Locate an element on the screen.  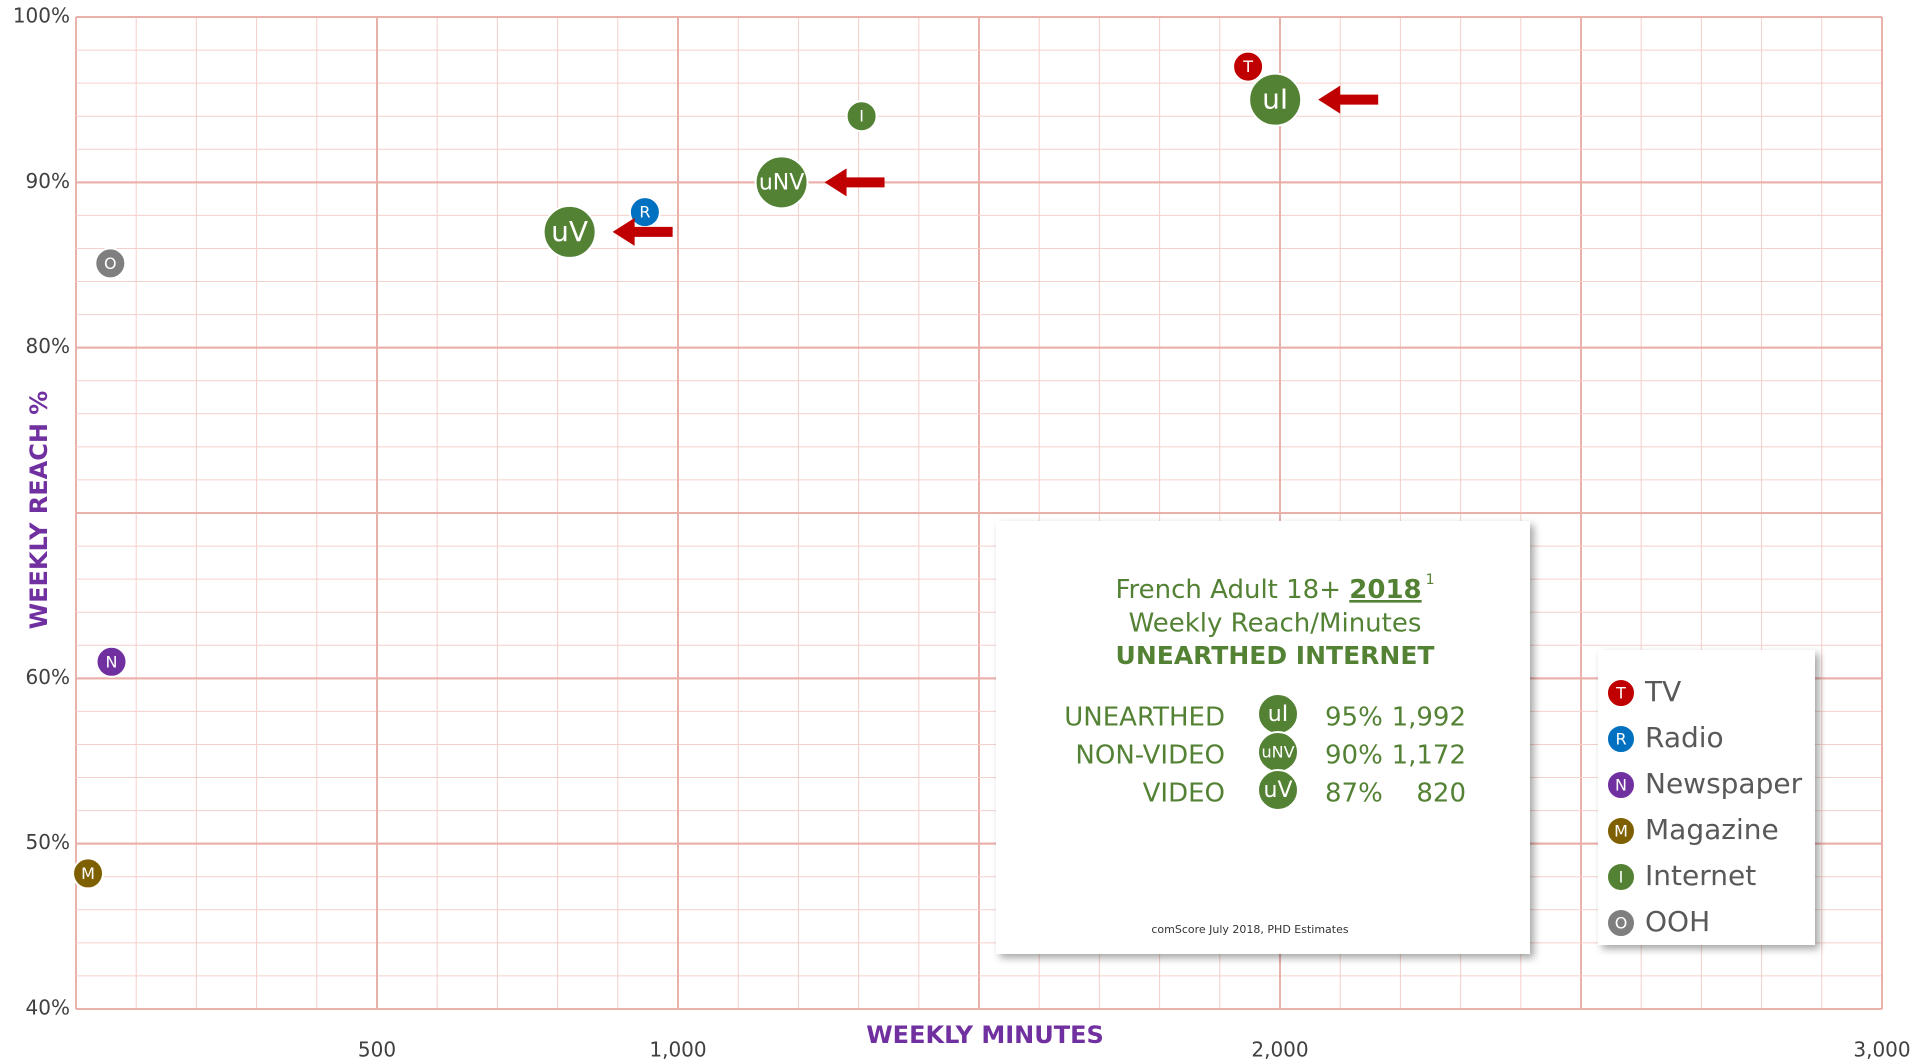
legend-icon: T is located at coordinates (1621, 693).